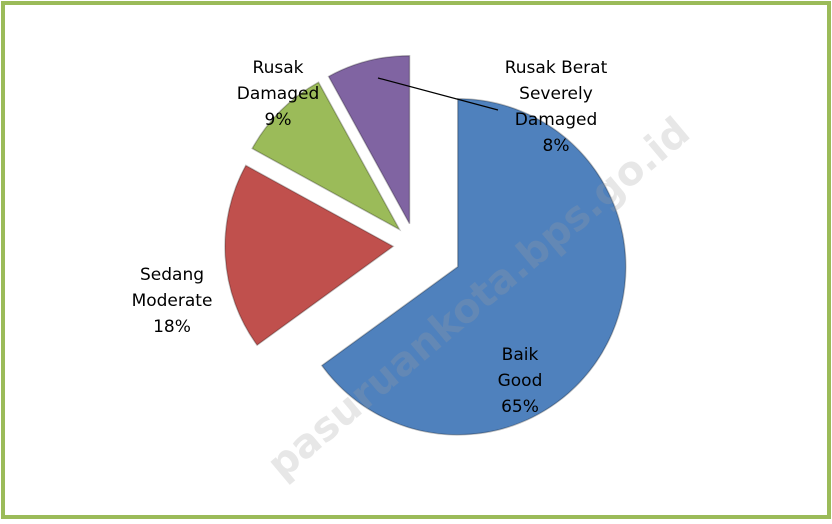 The image size is (832, 524). What do you see at coordinates (438, 94) in the screenshot?
I see `leader-line` at bounding box center [438, 94].